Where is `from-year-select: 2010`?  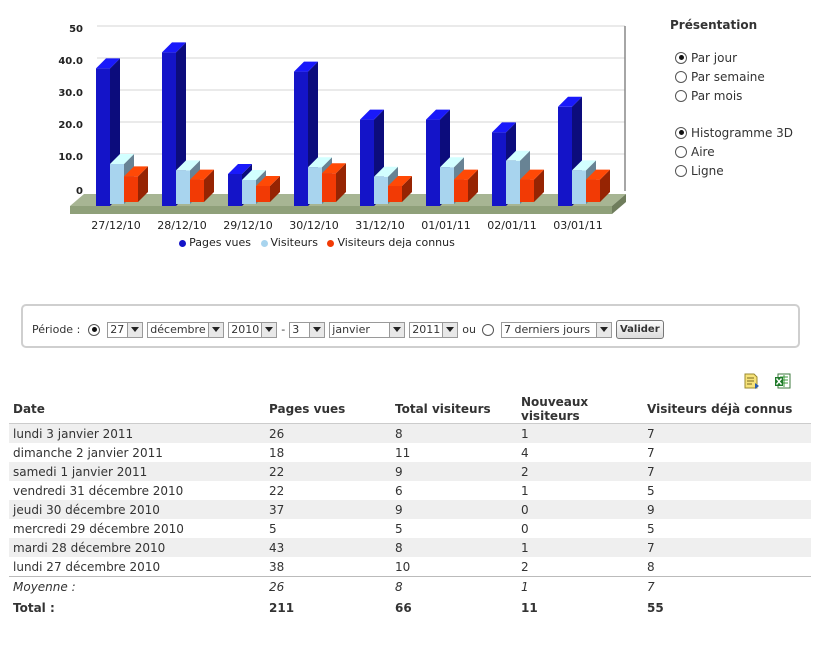
from-year-select: 2010 is located at coordinates (253, 329).